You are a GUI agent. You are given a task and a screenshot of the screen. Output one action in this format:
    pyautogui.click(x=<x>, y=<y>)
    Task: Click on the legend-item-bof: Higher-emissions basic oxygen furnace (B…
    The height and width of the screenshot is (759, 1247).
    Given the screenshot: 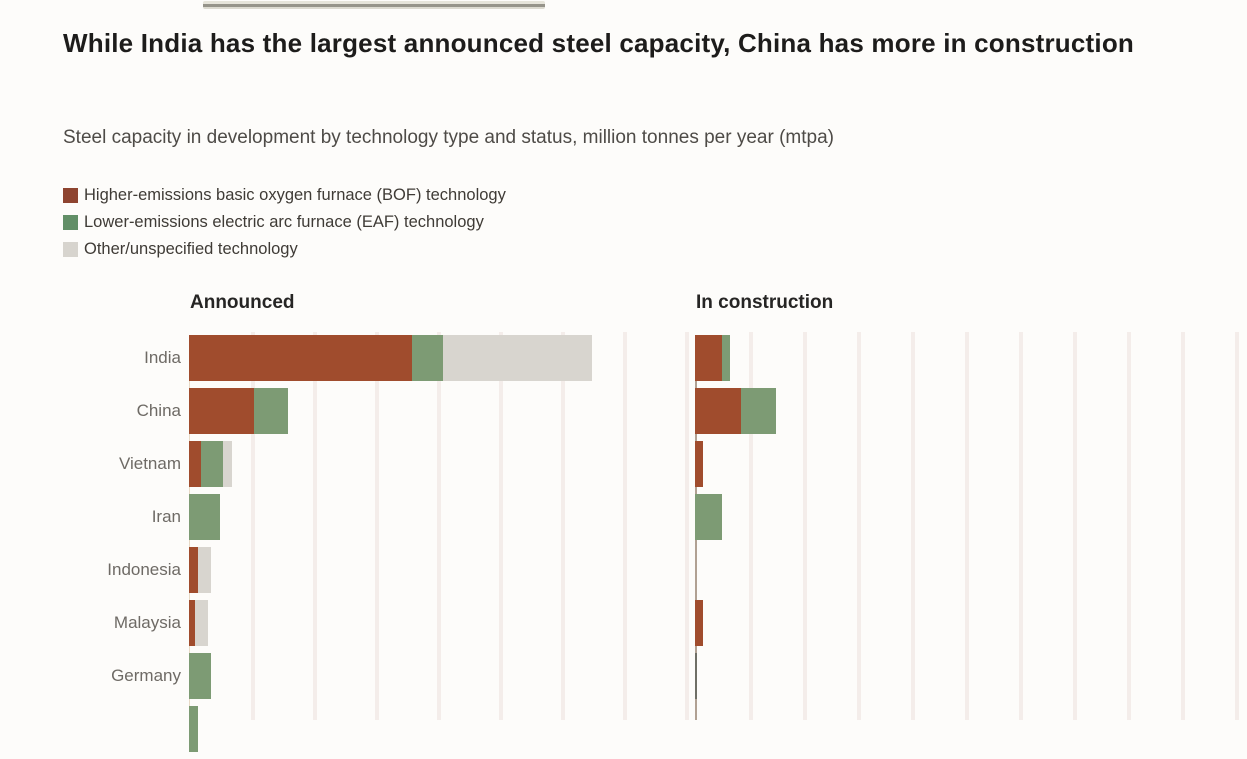 What is the action you would take?
    pyautogui.click(x=284, y=195)
    